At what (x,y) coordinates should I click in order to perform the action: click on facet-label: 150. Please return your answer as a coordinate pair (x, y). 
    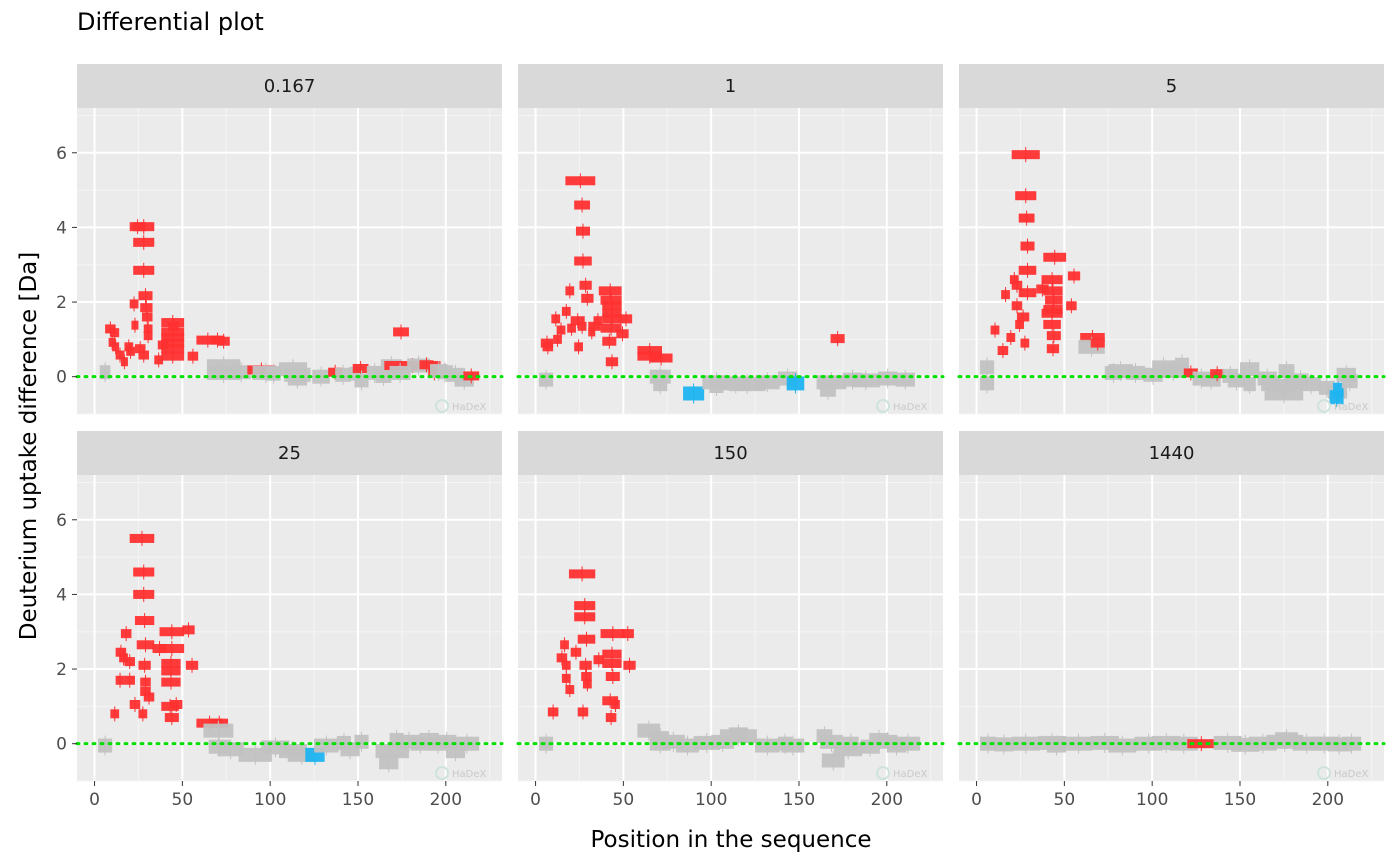
    Looking at the image, I should click on (730, 453).